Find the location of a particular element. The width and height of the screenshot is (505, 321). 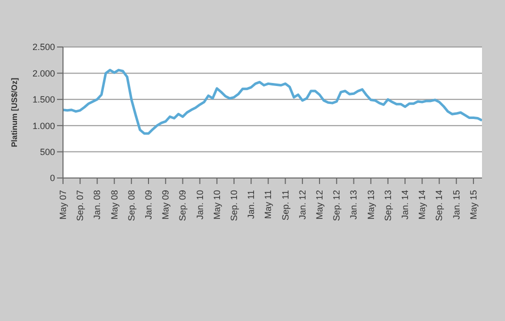

y-tick-label: 2.500 is located at coordinates (43, 47).